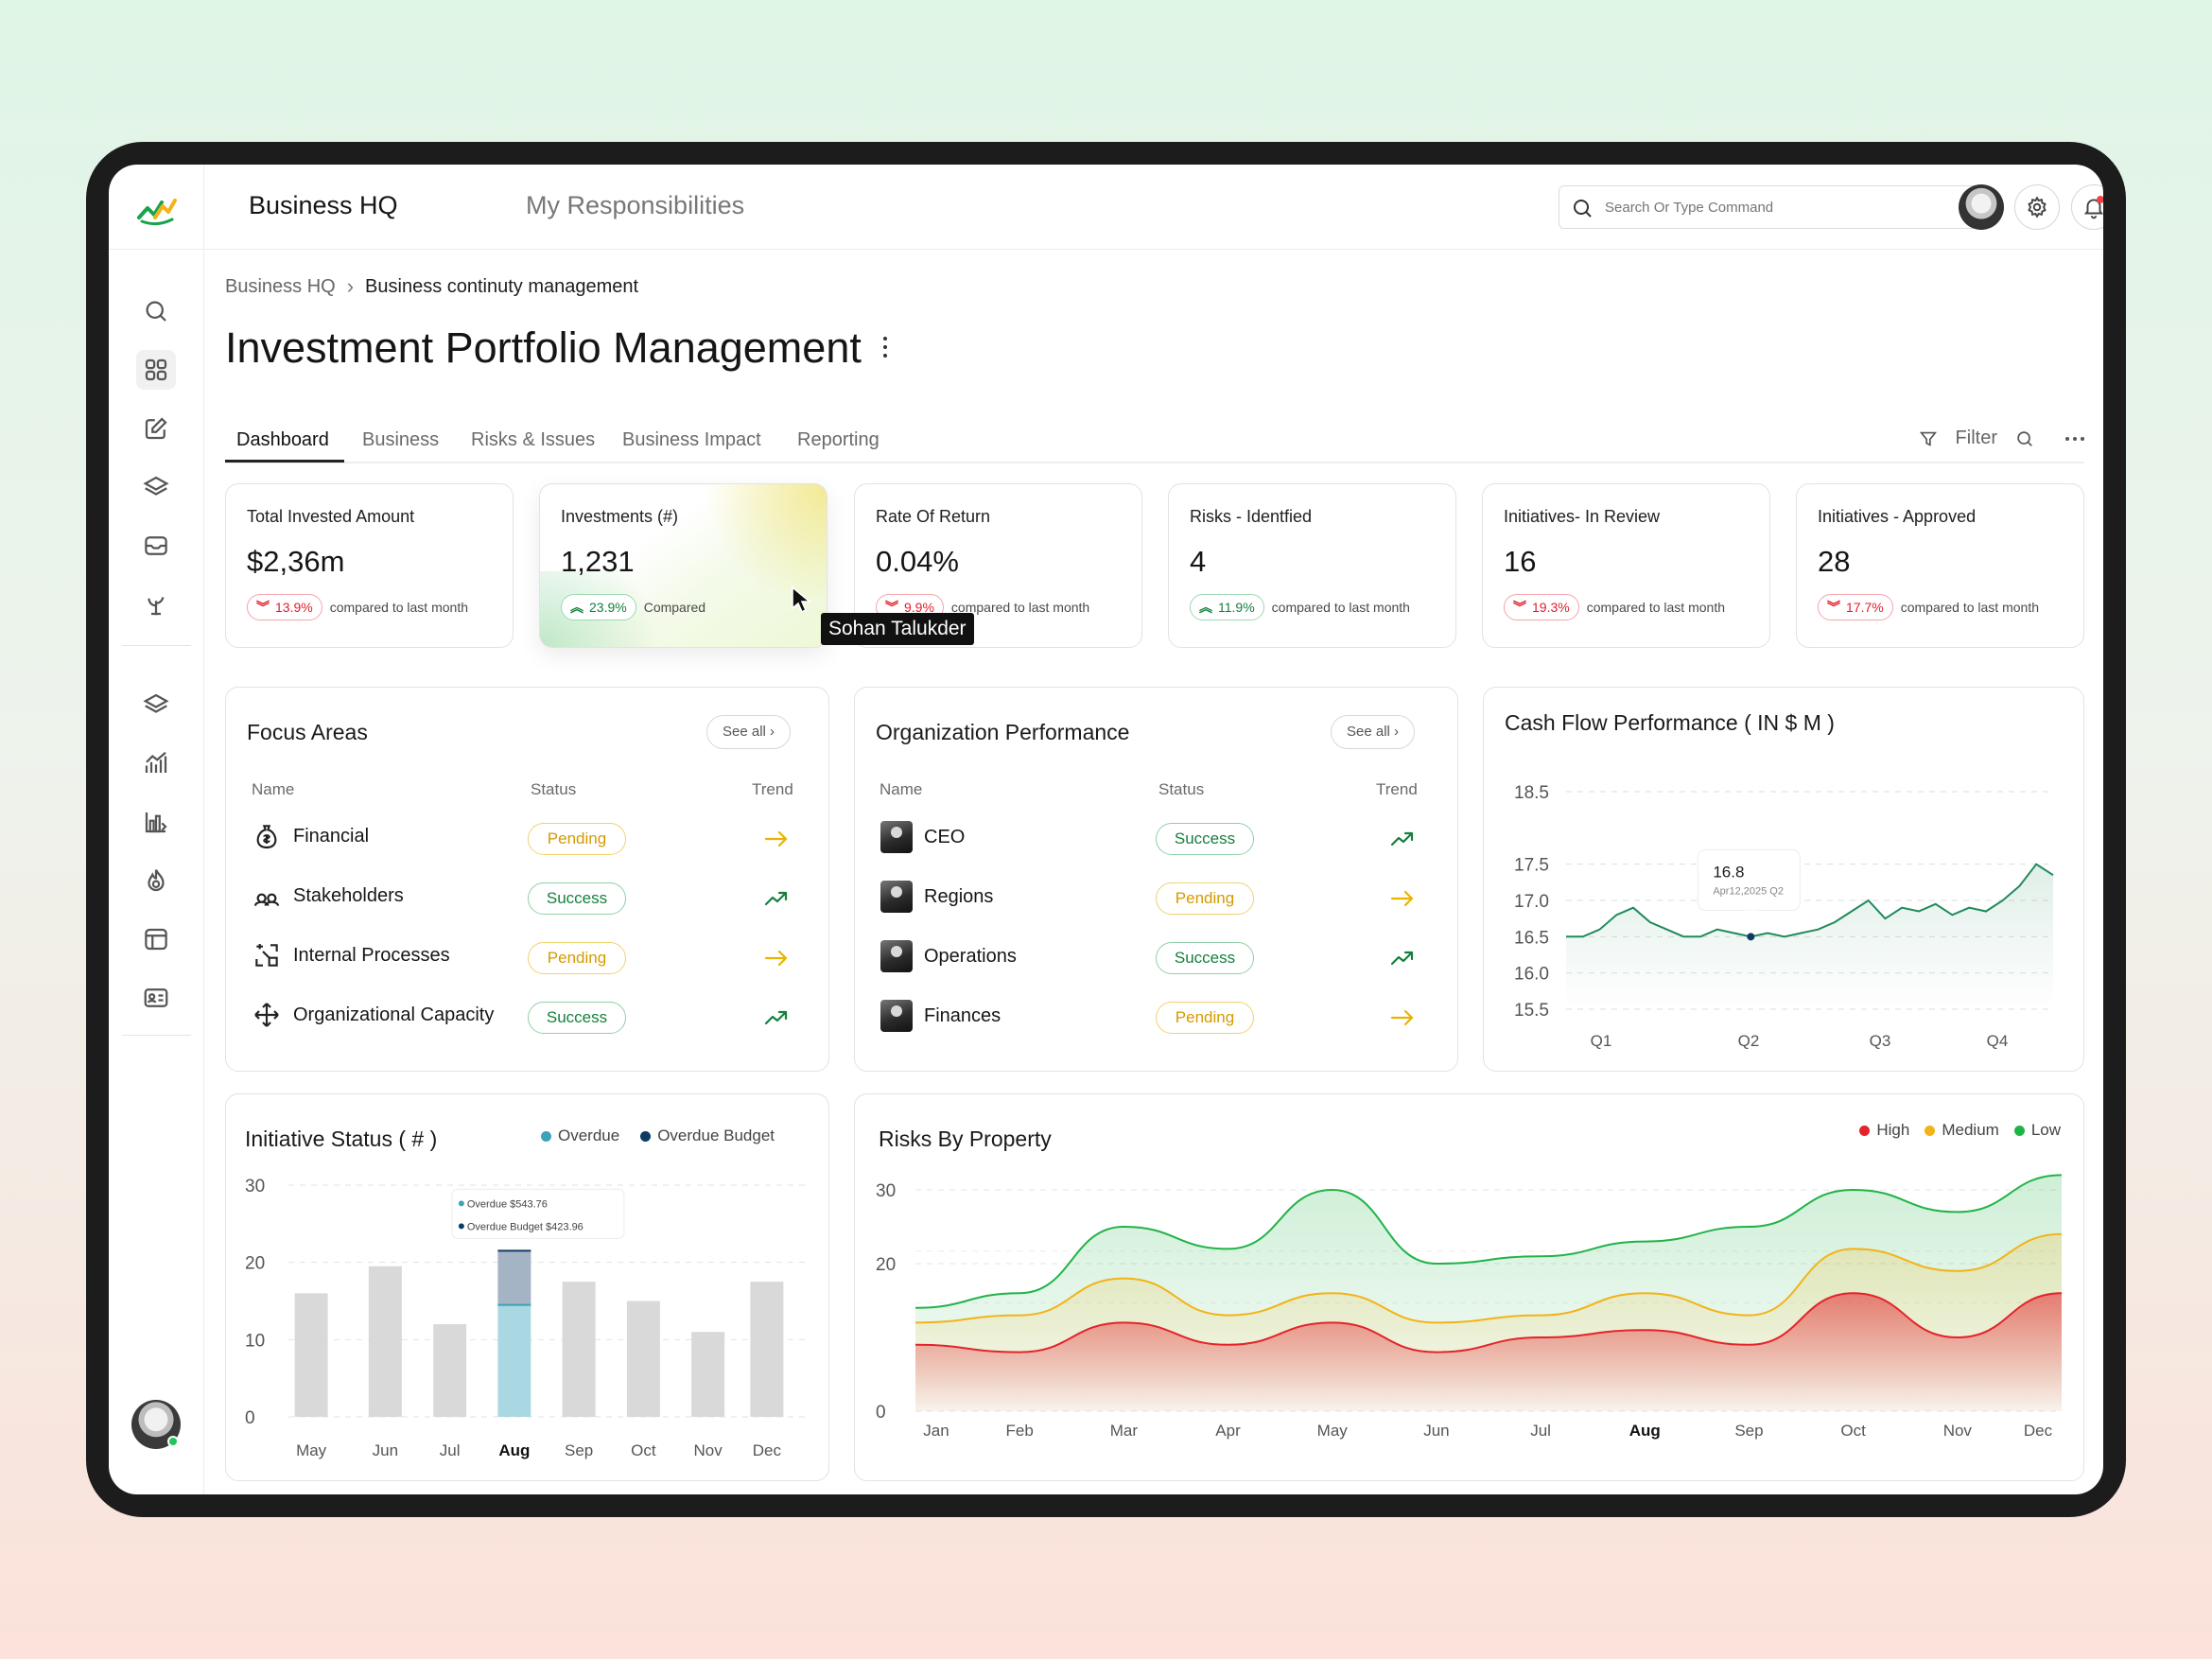 Image resolution: width=2212 pixels, height=1659 pixels. What do you see at coordinates (2038, 1431) in the screenshot?
I see `x-tick-label: Dec` at bounding box center [2038, 1431].